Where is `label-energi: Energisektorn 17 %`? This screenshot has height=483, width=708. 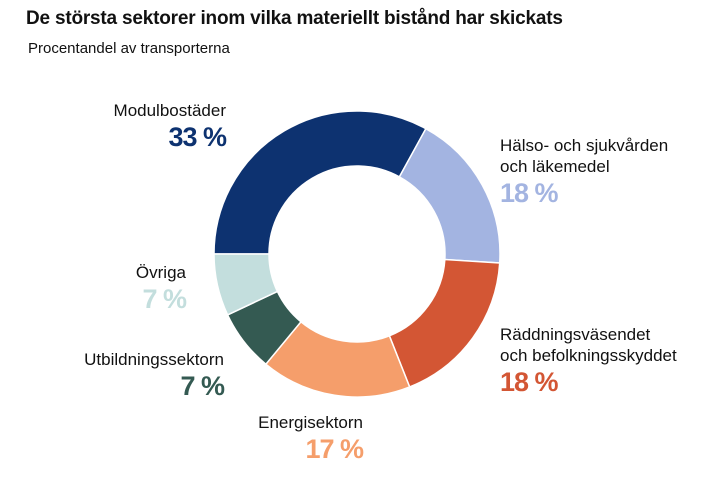 label-energi: Energisektorn 17 % is located at coordinates (311, 438).